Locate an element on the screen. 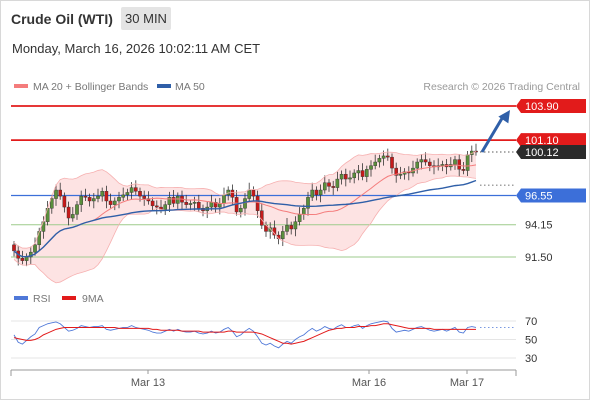 The image size is (590, 400). level-label-96-55: 96.55 is located at coordinates (551, 195).